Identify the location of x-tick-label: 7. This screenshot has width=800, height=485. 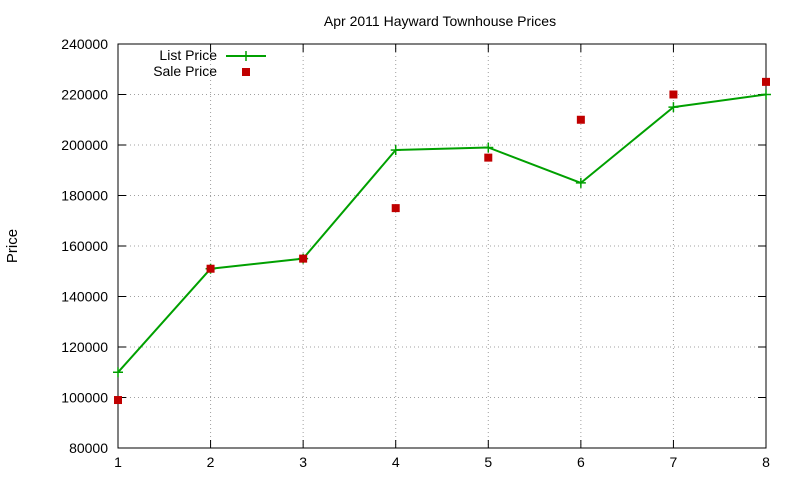
(674, 462).